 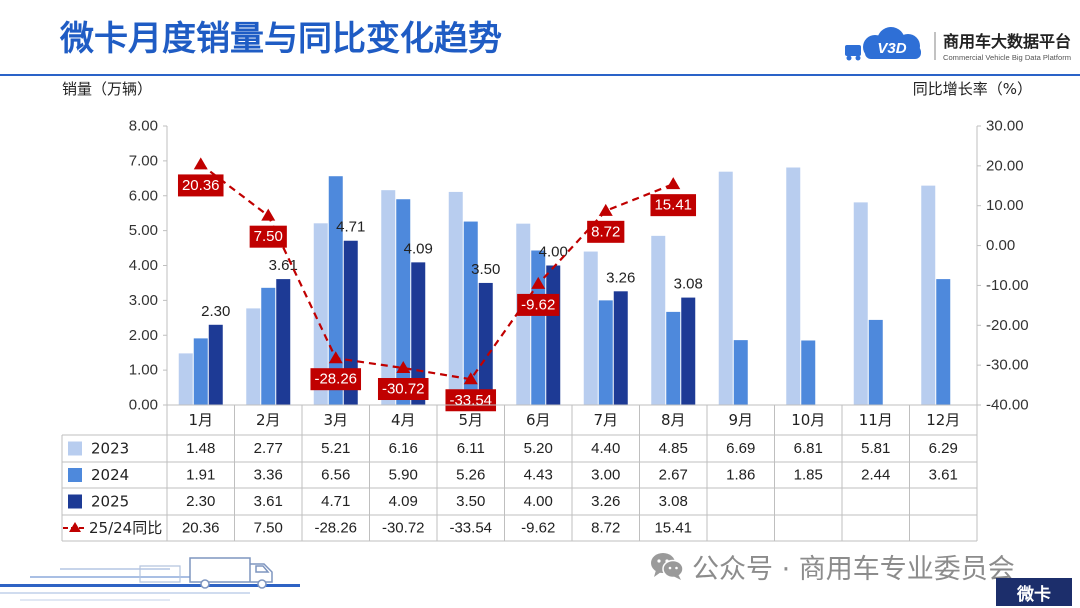 I want to click on yoy-label-text: 7.50, so click(x=268, y=236).